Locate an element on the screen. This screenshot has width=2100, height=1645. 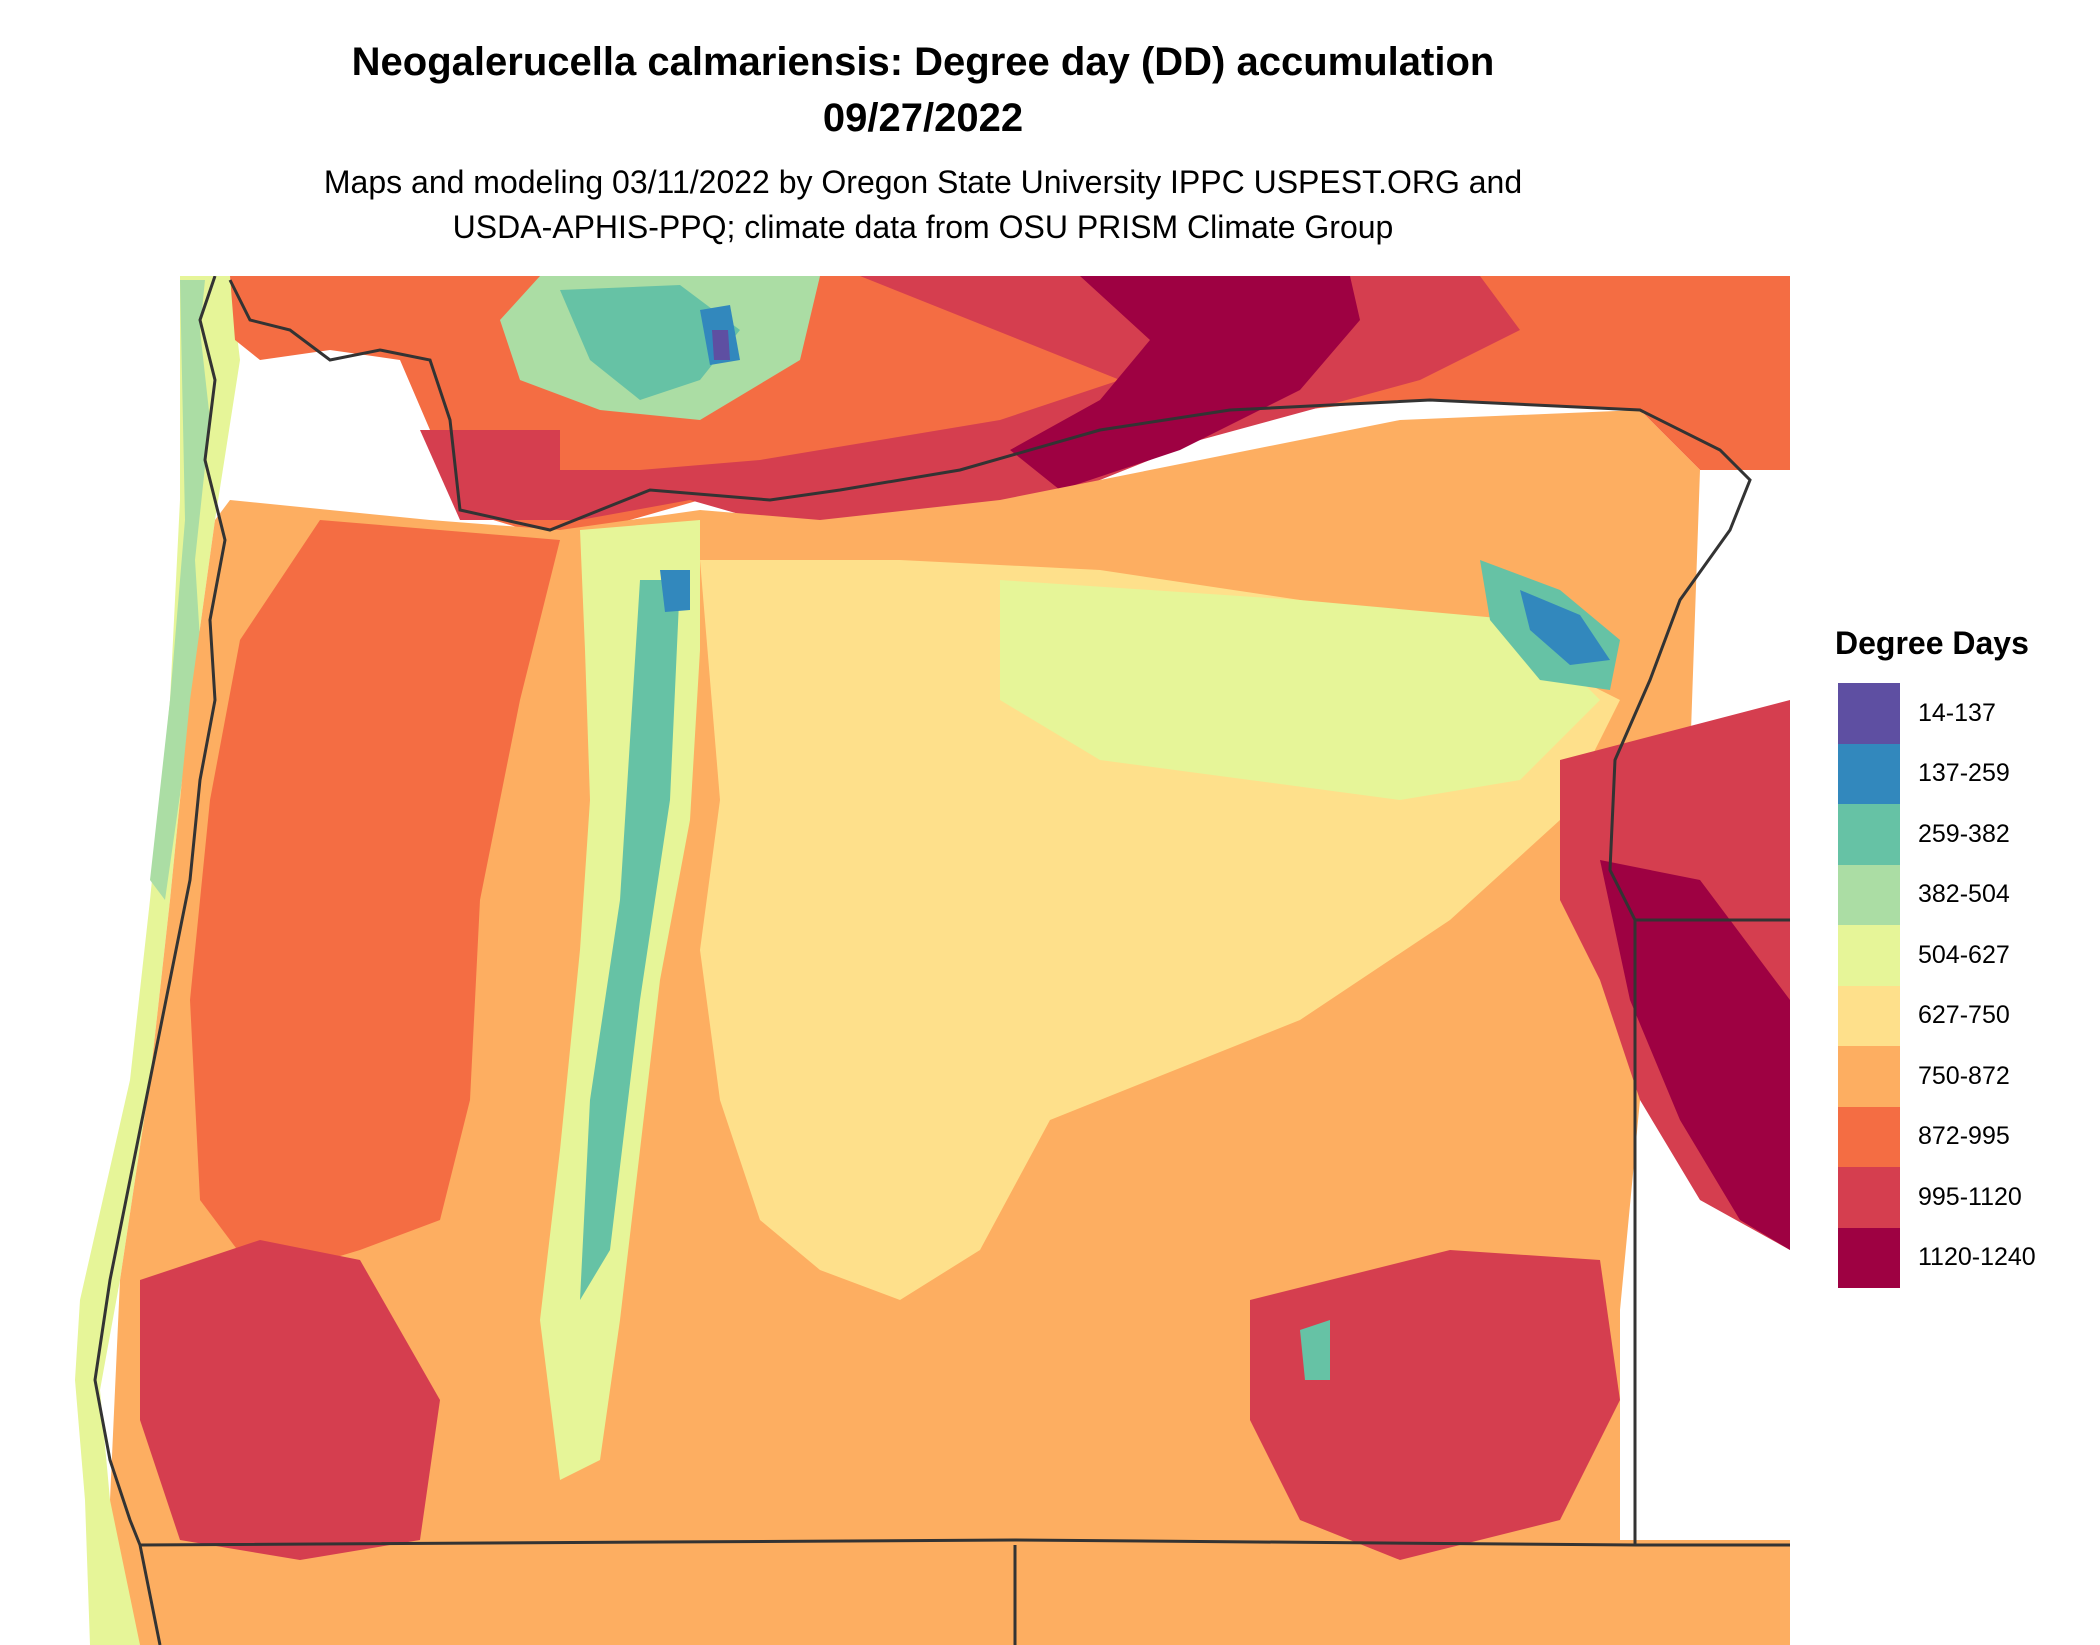
legend-item: 872-995 is located at coordinates (1937, 1136).